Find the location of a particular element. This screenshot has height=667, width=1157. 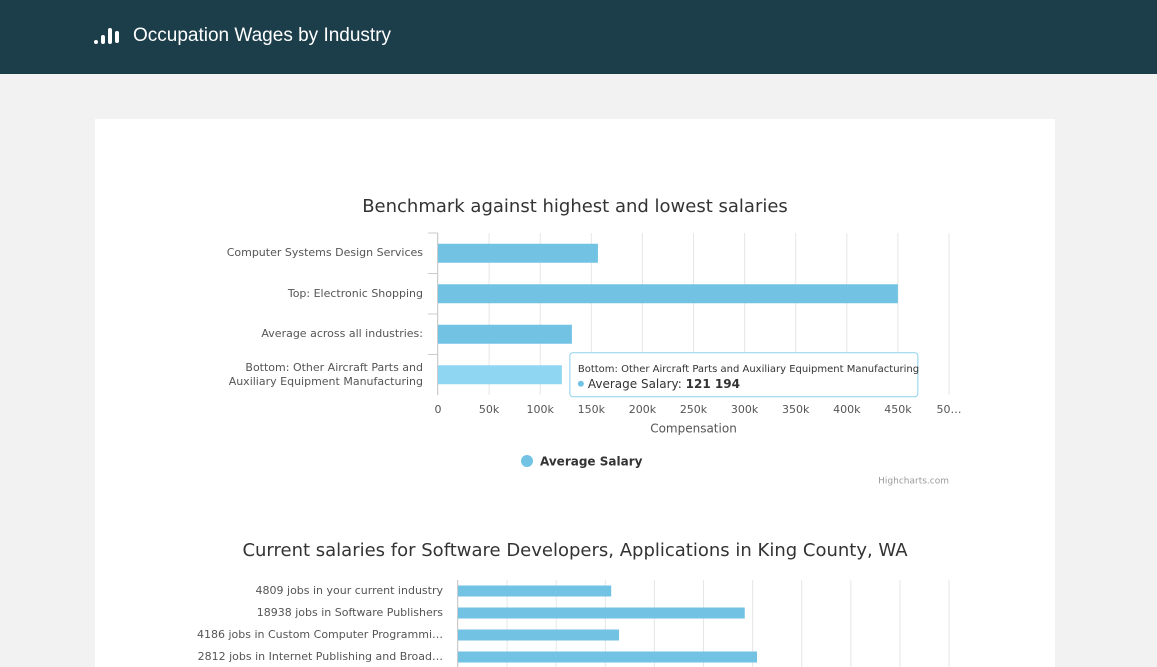

y-tick-label: Computer Systems Design Services is located at coordinates (324, 253).